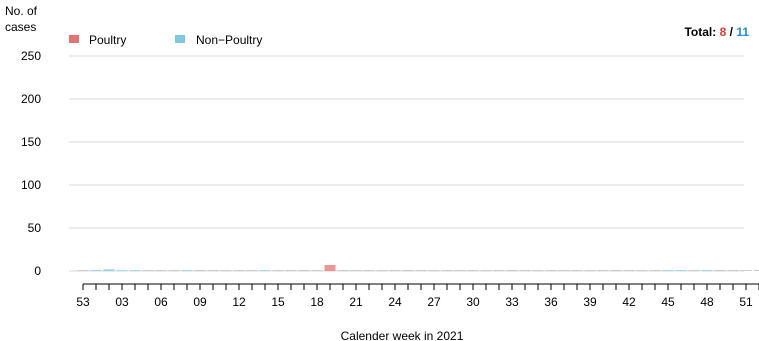 The image size is (759, 341). What do you see at coordinates (20, 27) in the screenshot?
I see `y-axis-label-line-2: cases` at bounding box center [20, 27].